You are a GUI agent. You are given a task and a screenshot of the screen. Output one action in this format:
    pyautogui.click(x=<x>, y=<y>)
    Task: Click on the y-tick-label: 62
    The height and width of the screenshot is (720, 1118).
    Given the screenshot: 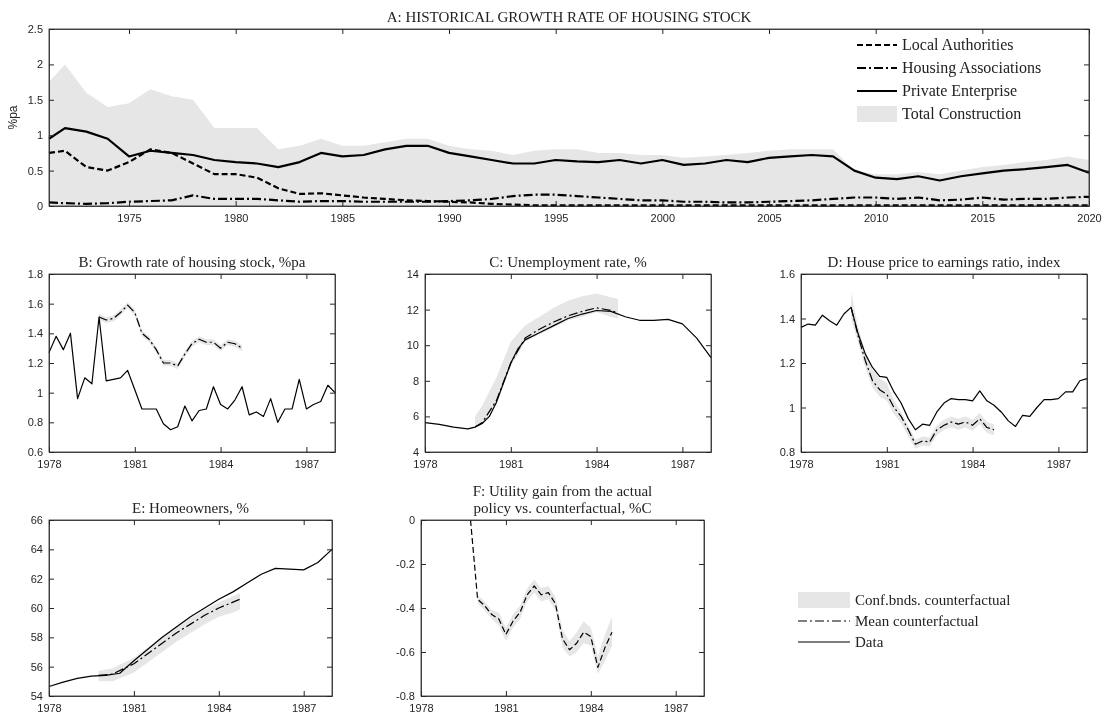 What is the action you would take?
    pyautogui.click(x=36, y=578)
    